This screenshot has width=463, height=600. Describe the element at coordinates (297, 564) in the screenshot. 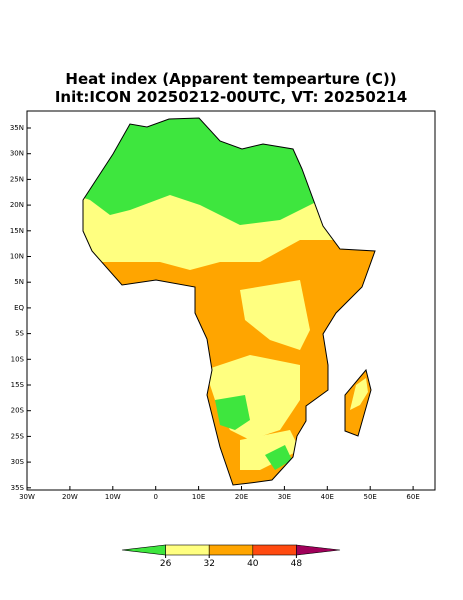

I see `colorbar-label: 48` at that location.